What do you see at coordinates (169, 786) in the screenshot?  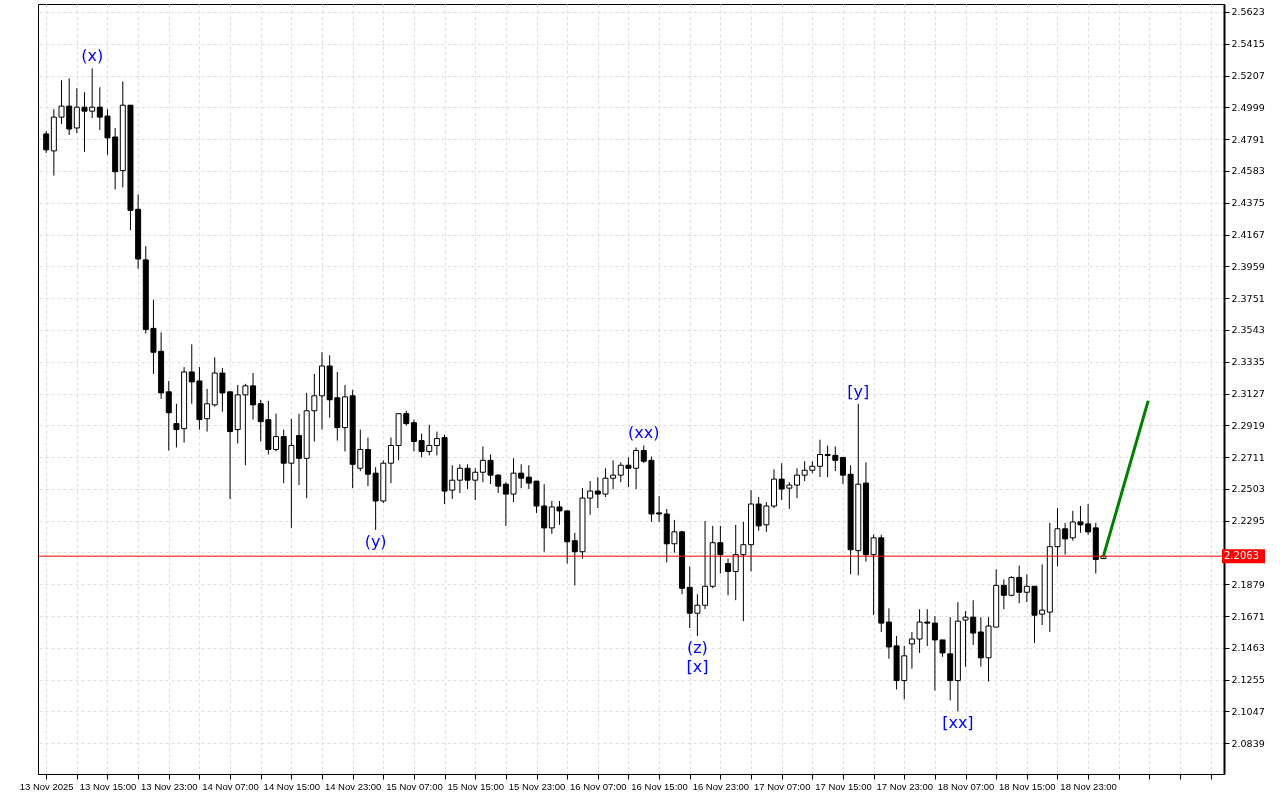 I see `x-tick-label: 13 Nov 23:00` at bounding box center [169, 786].